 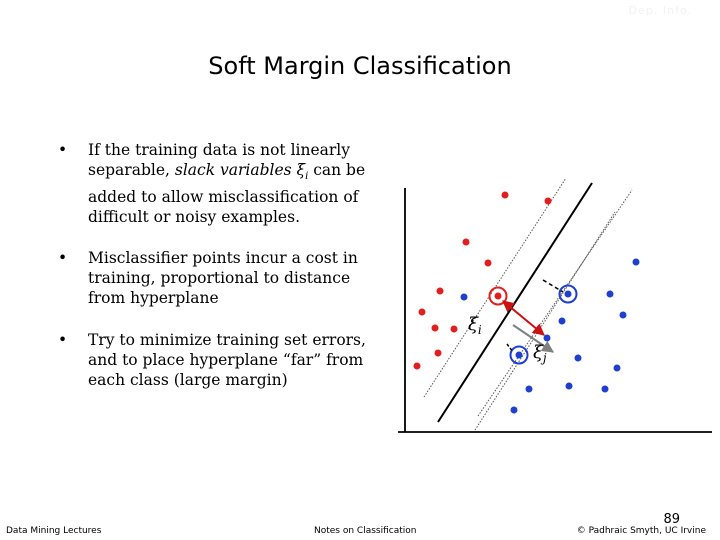 I want to click on footer-topic: Notes on Classification, so click(x=365, y=531).